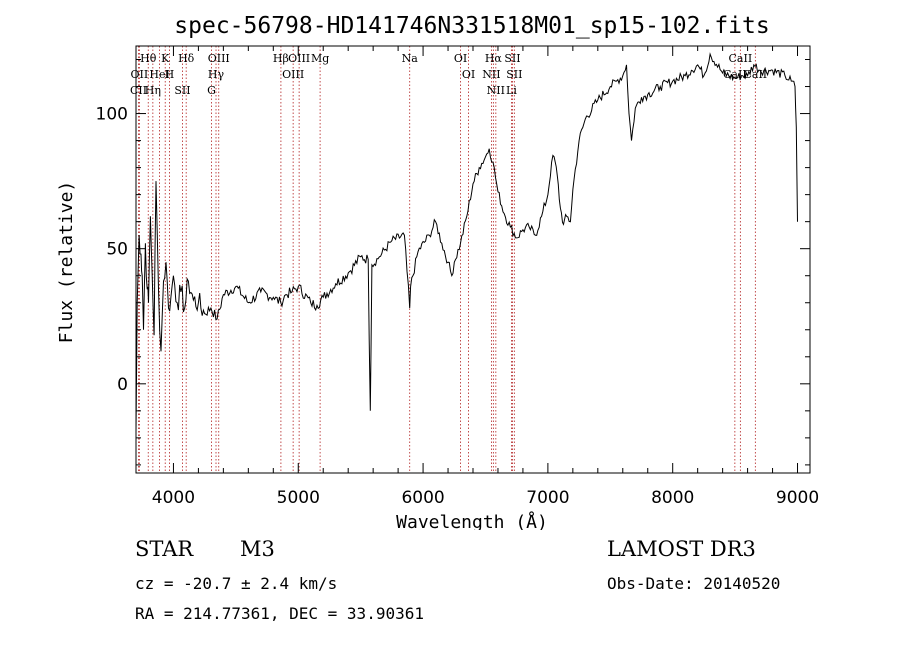  I want to click on y-tick-label: 0, so click(122, 385).